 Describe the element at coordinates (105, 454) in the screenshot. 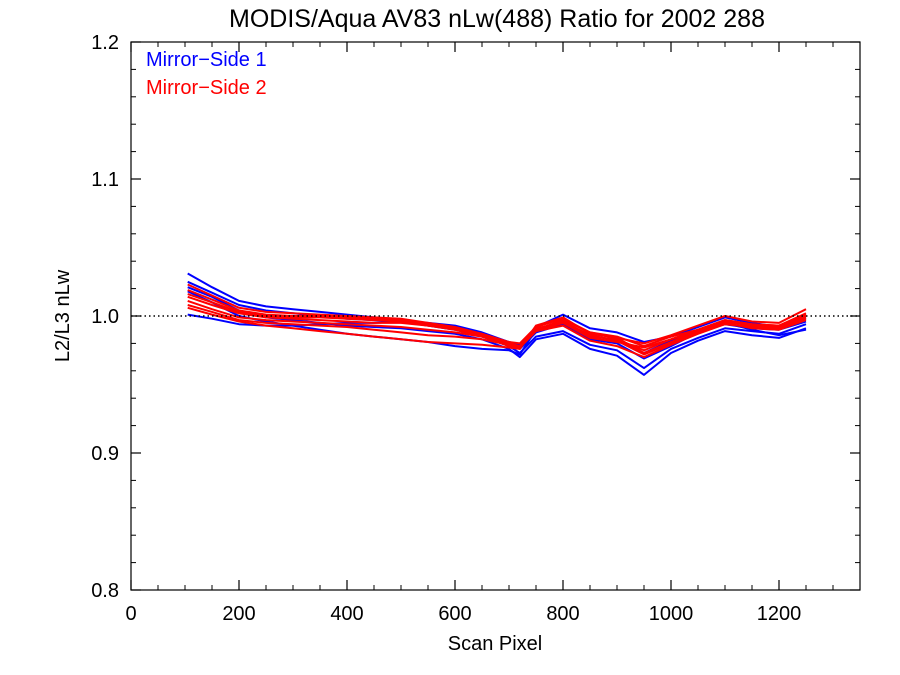

I see `y-tick-label: 0.9` at that location.